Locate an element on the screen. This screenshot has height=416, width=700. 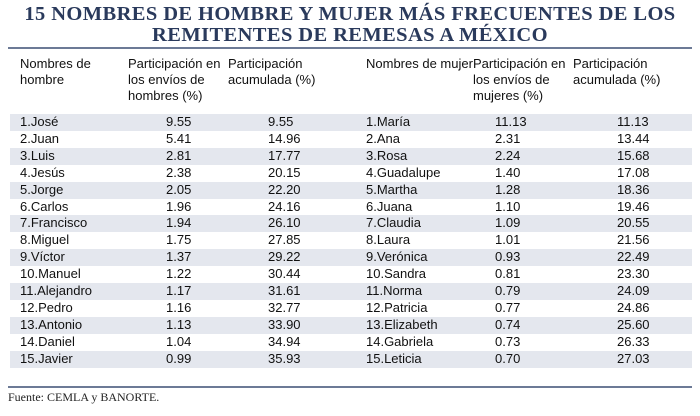
table-row: 14.Daniel 1.04 34.94 14.Gabriela 0.73 26.33 is located at coordinates (351, 342).